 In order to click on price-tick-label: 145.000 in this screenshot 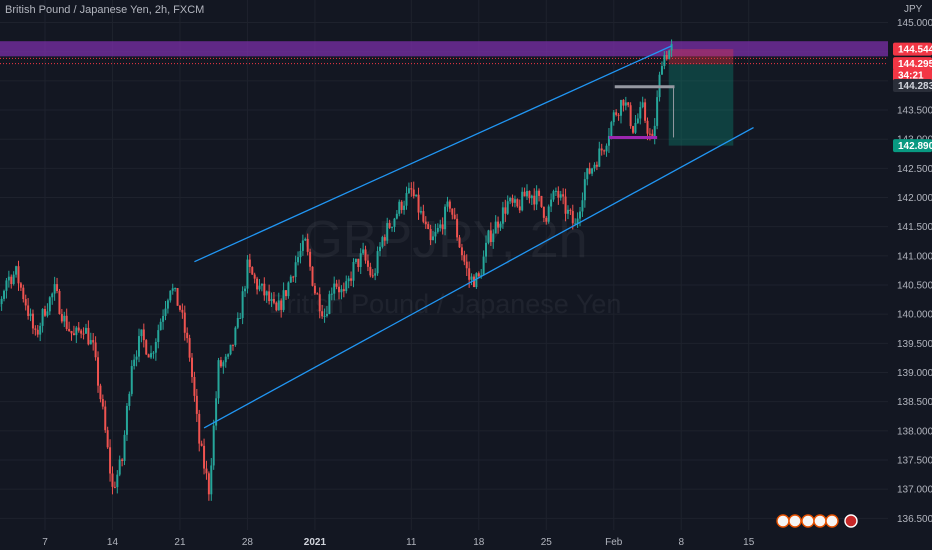, I will do `click(914, 23)`.